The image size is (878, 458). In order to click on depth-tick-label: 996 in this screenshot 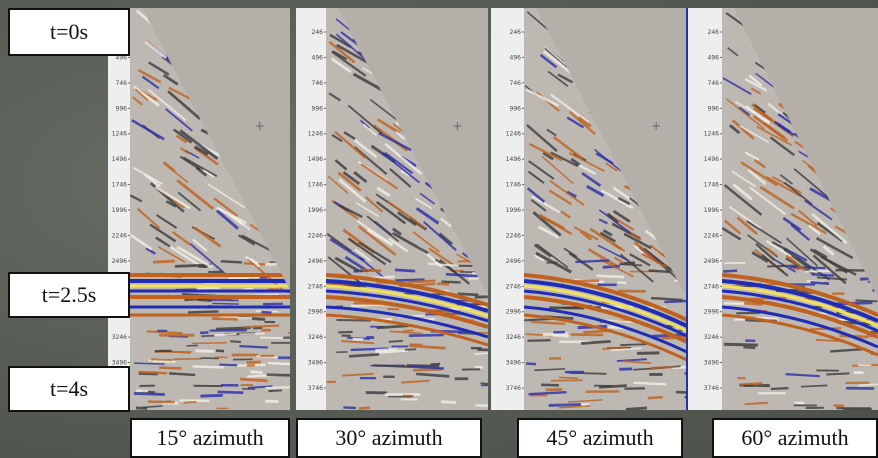, I will do `click(122, 108)`.